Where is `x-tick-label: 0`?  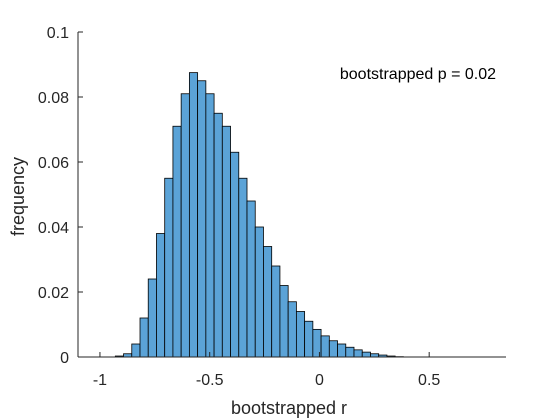
x-tick-label: 0 is located at coordinates (319, 380).